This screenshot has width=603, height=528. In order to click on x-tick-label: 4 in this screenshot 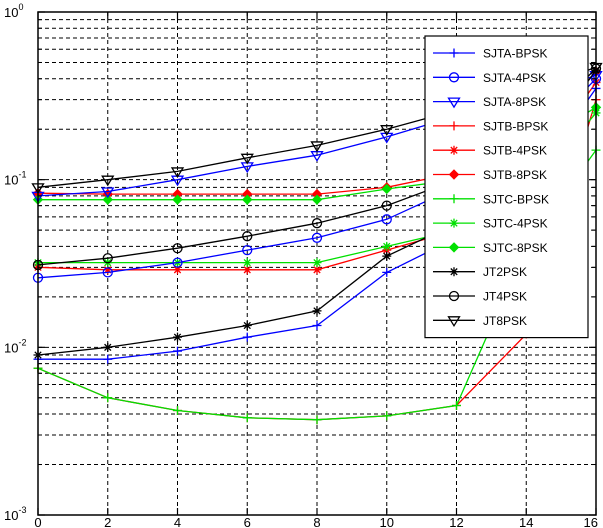, I will do `click(177, 521)`.